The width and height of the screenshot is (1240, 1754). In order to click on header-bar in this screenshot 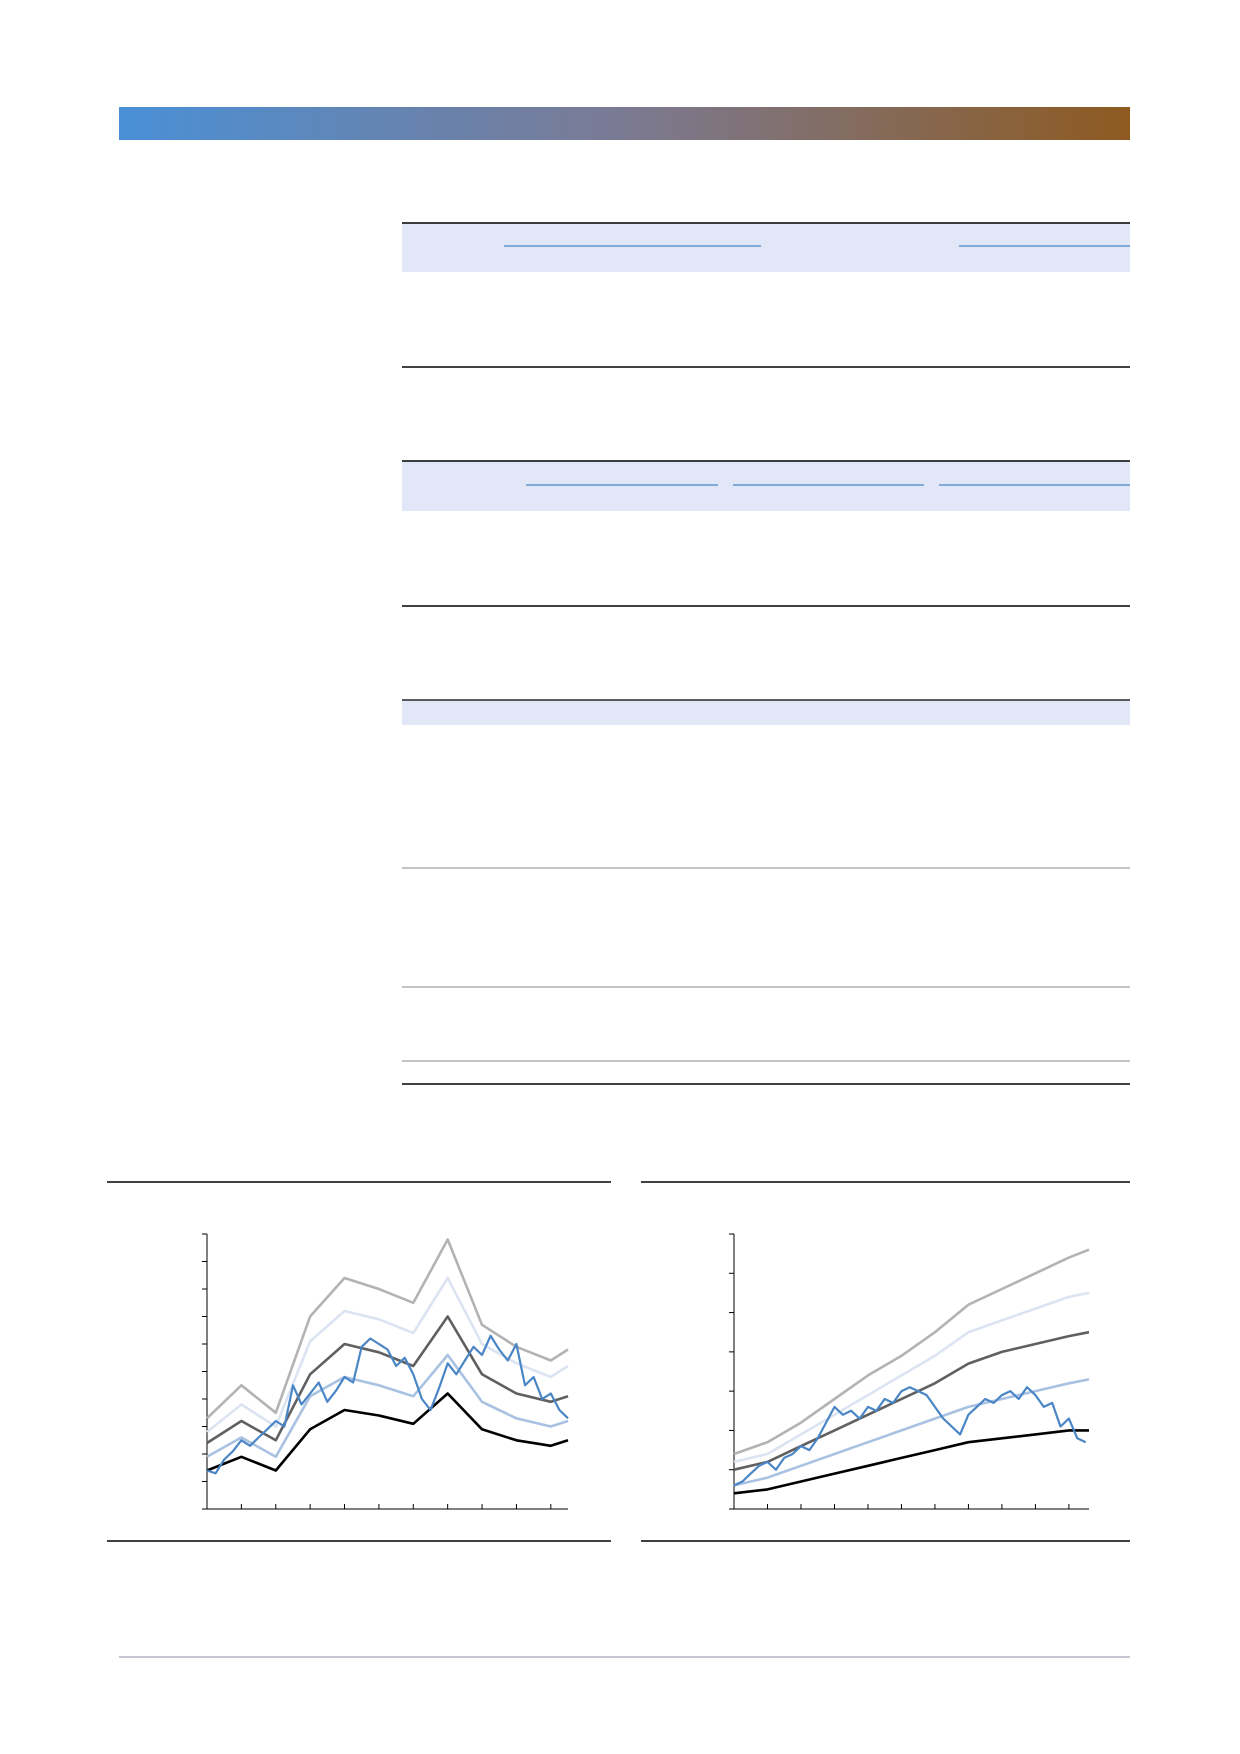, I will do `click(624, 123)`.